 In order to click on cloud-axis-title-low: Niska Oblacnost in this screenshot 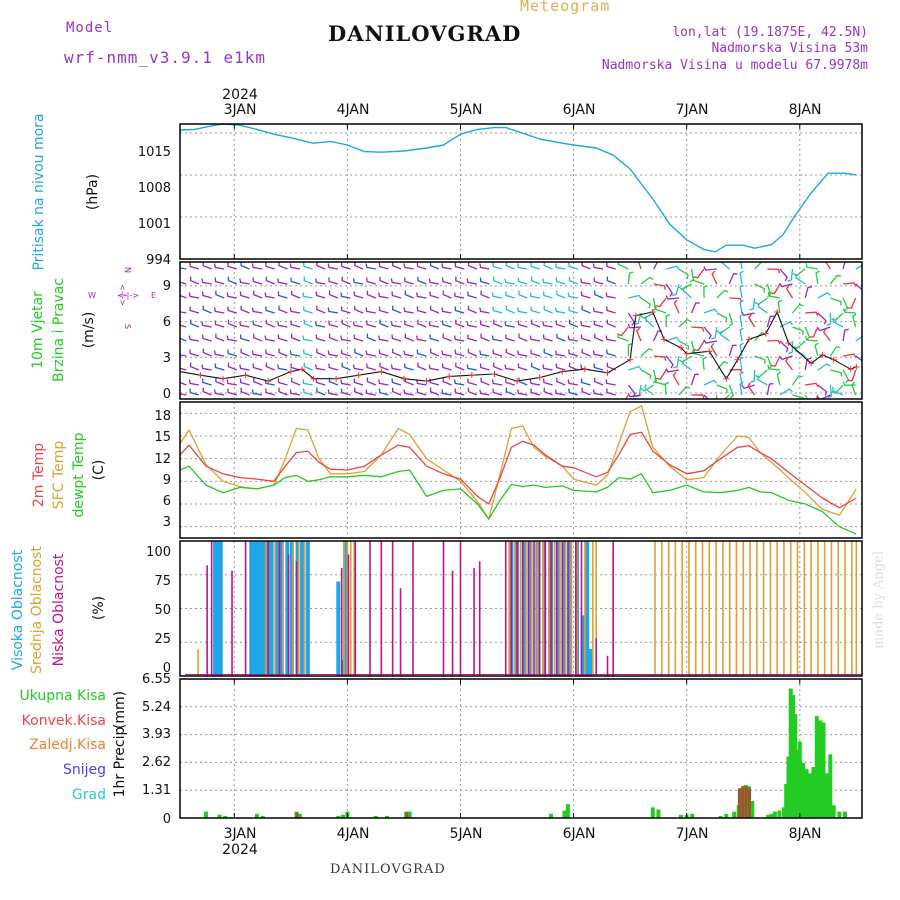, I will do `click(59, 609)`.